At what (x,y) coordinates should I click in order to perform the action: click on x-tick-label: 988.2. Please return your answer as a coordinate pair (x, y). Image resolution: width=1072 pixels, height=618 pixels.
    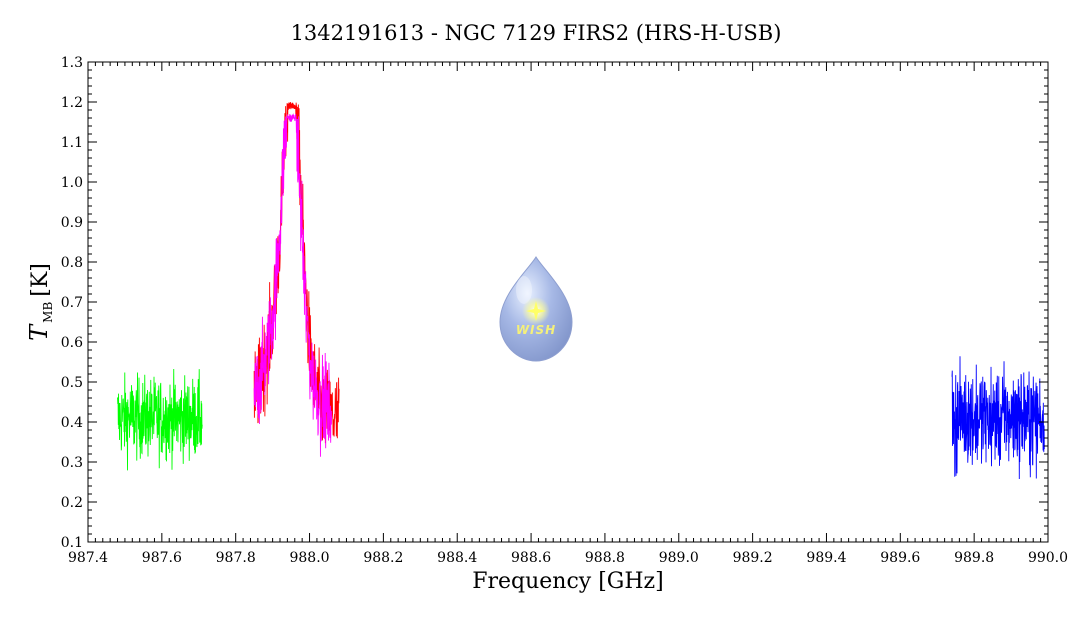
    Looking at the image, I should click on (383, 558).